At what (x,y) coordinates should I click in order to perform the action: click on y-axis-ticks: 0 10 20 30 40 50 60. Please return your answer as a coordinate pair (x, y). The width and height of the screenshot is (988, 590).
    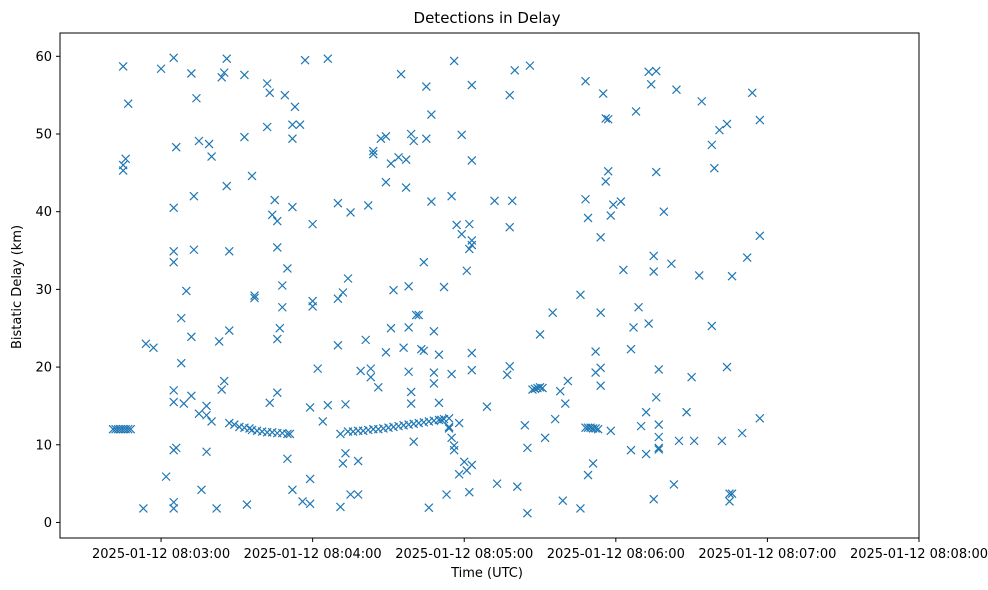
    Looking at the image, I should click on (47, 290).